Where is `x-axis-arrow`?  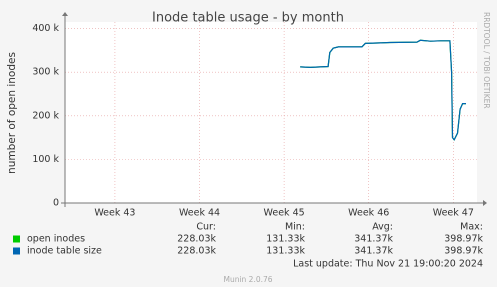 x-axis-arrow is located at coordinates (485, 203).